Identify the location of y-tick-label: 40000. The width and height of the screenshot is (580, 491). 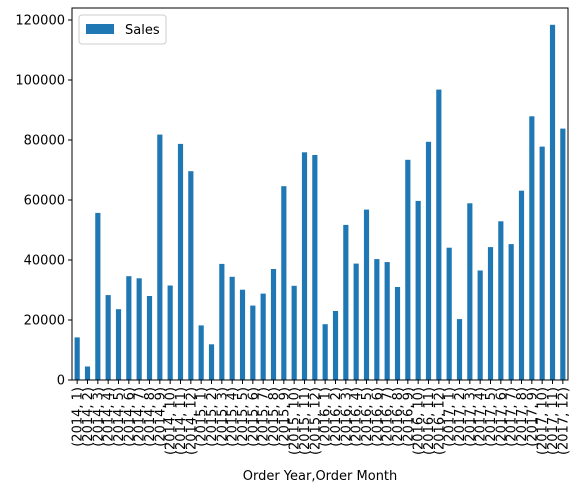
(44, 261).